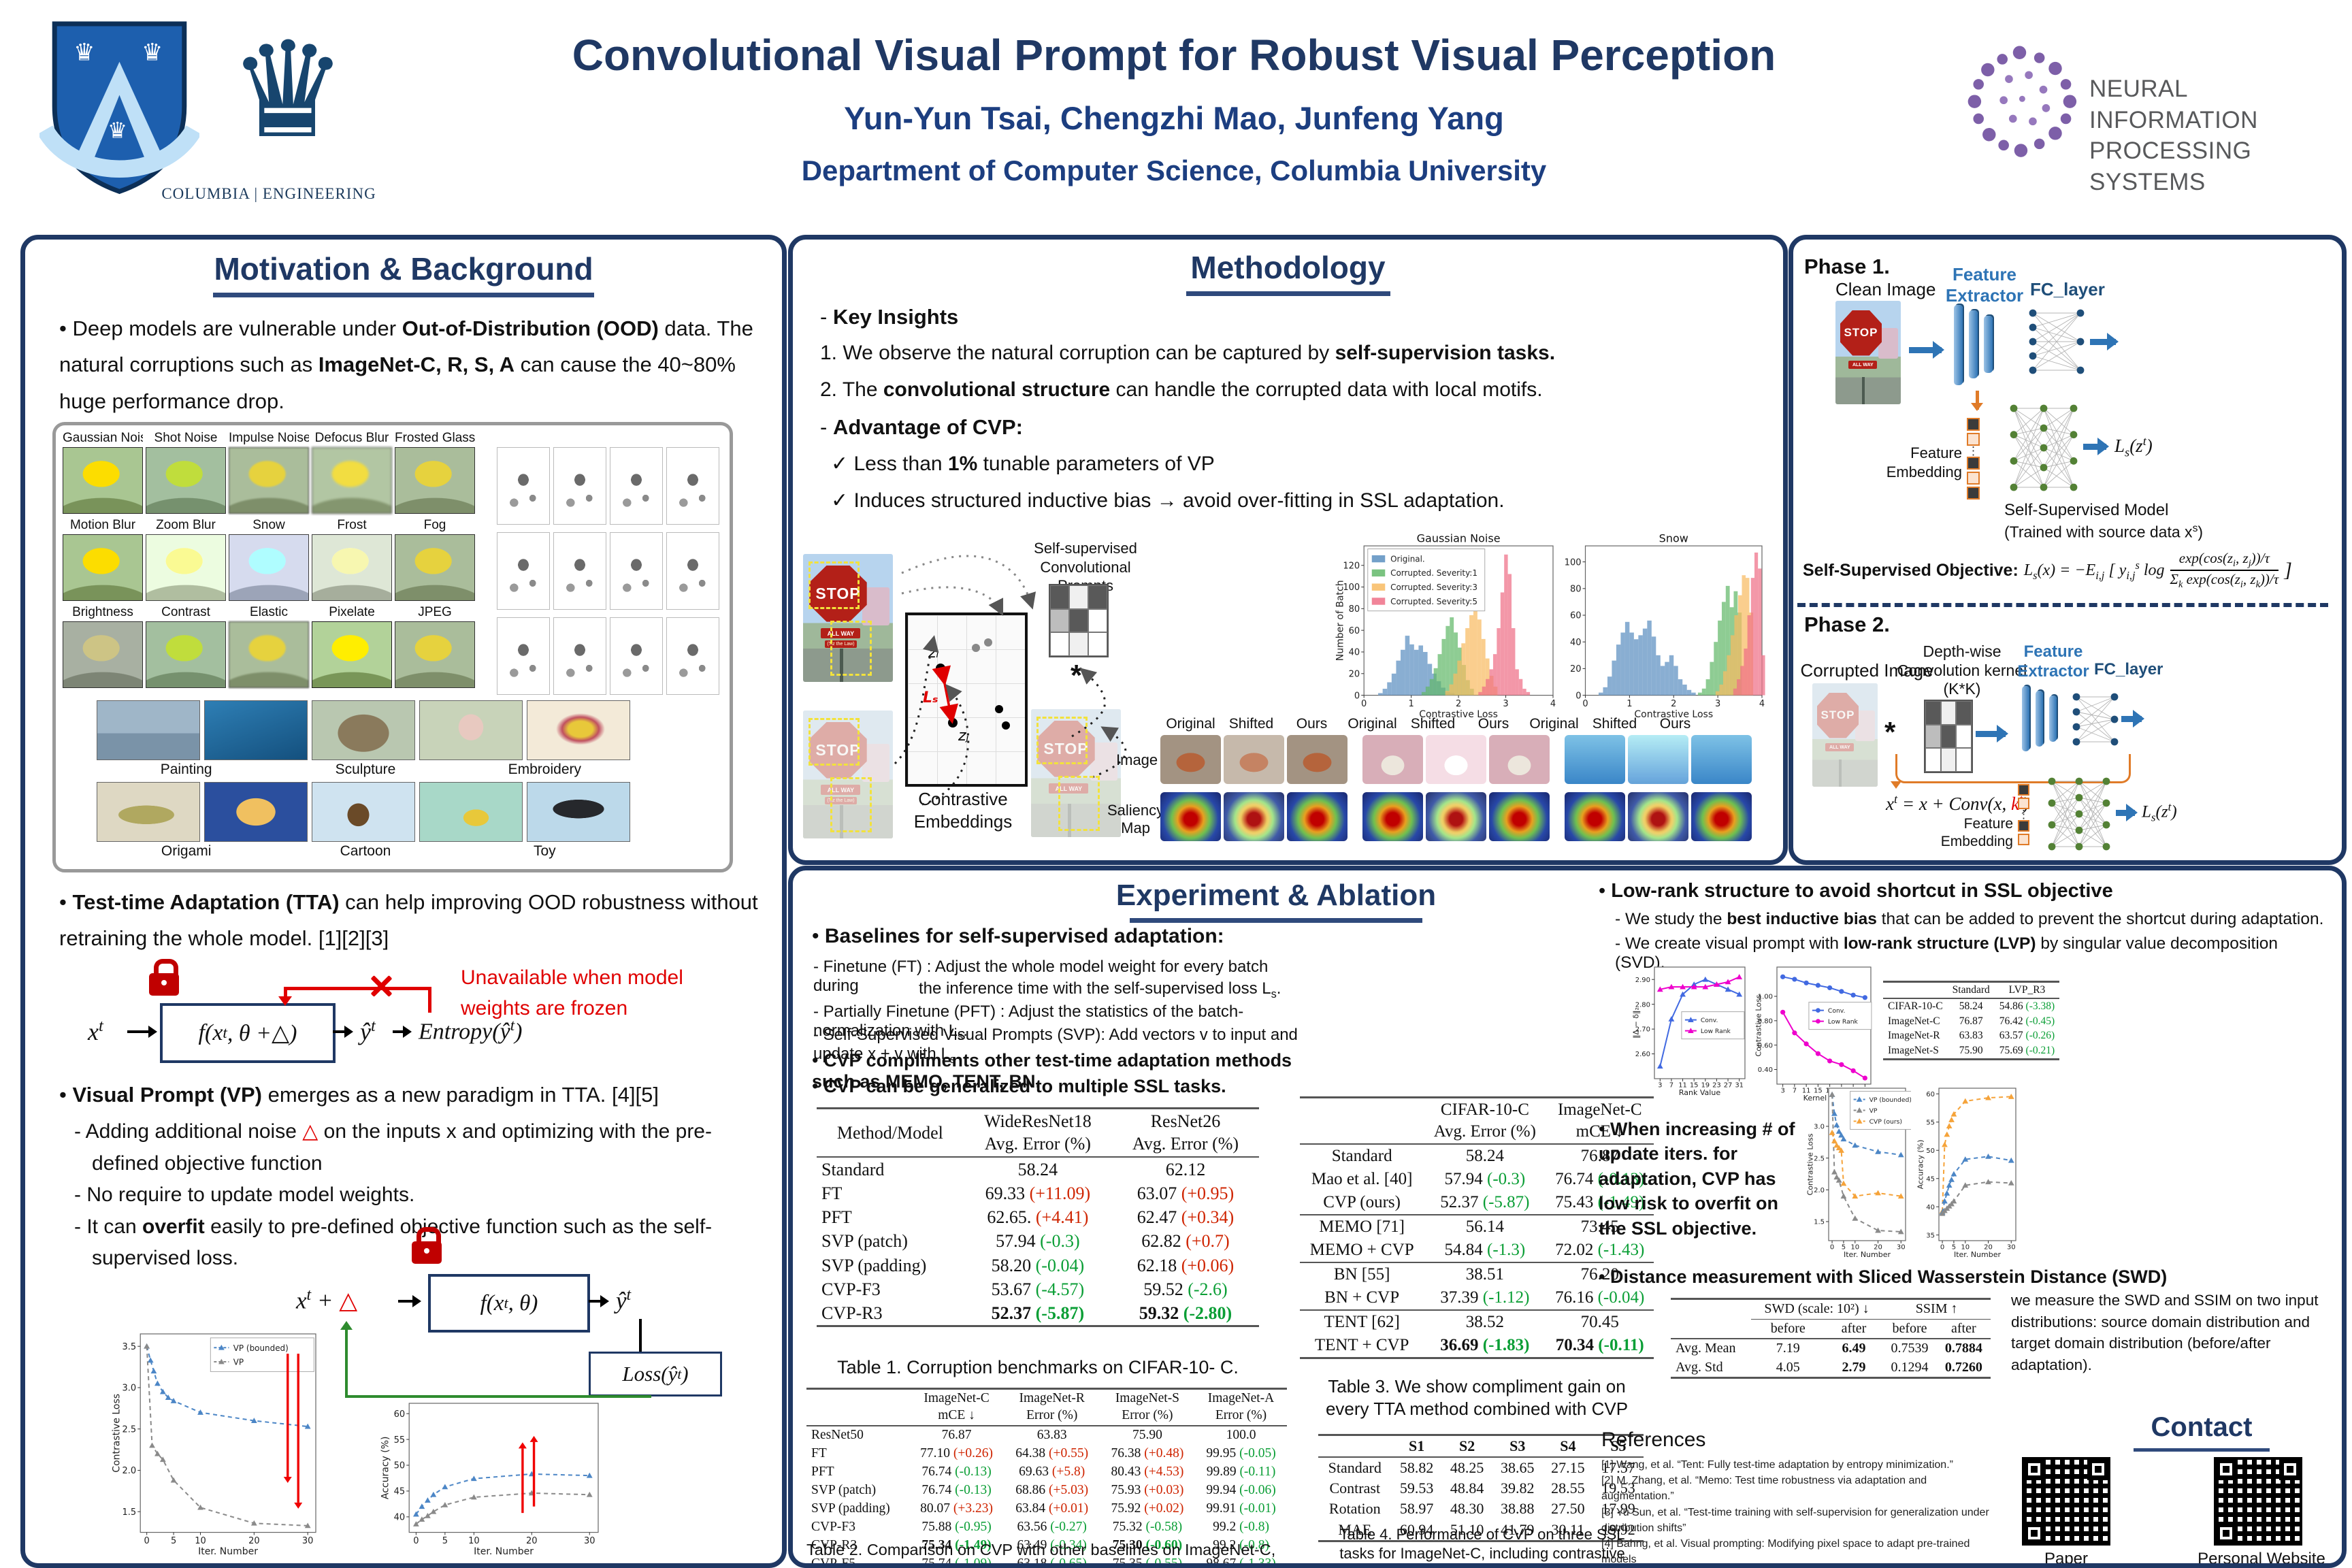 This screenshot has width=2352, height=1568. What do you see at coordinates (1411, 704) in the screenshot?
I see `svg-text: 1` at bounding box center [1411, 704].